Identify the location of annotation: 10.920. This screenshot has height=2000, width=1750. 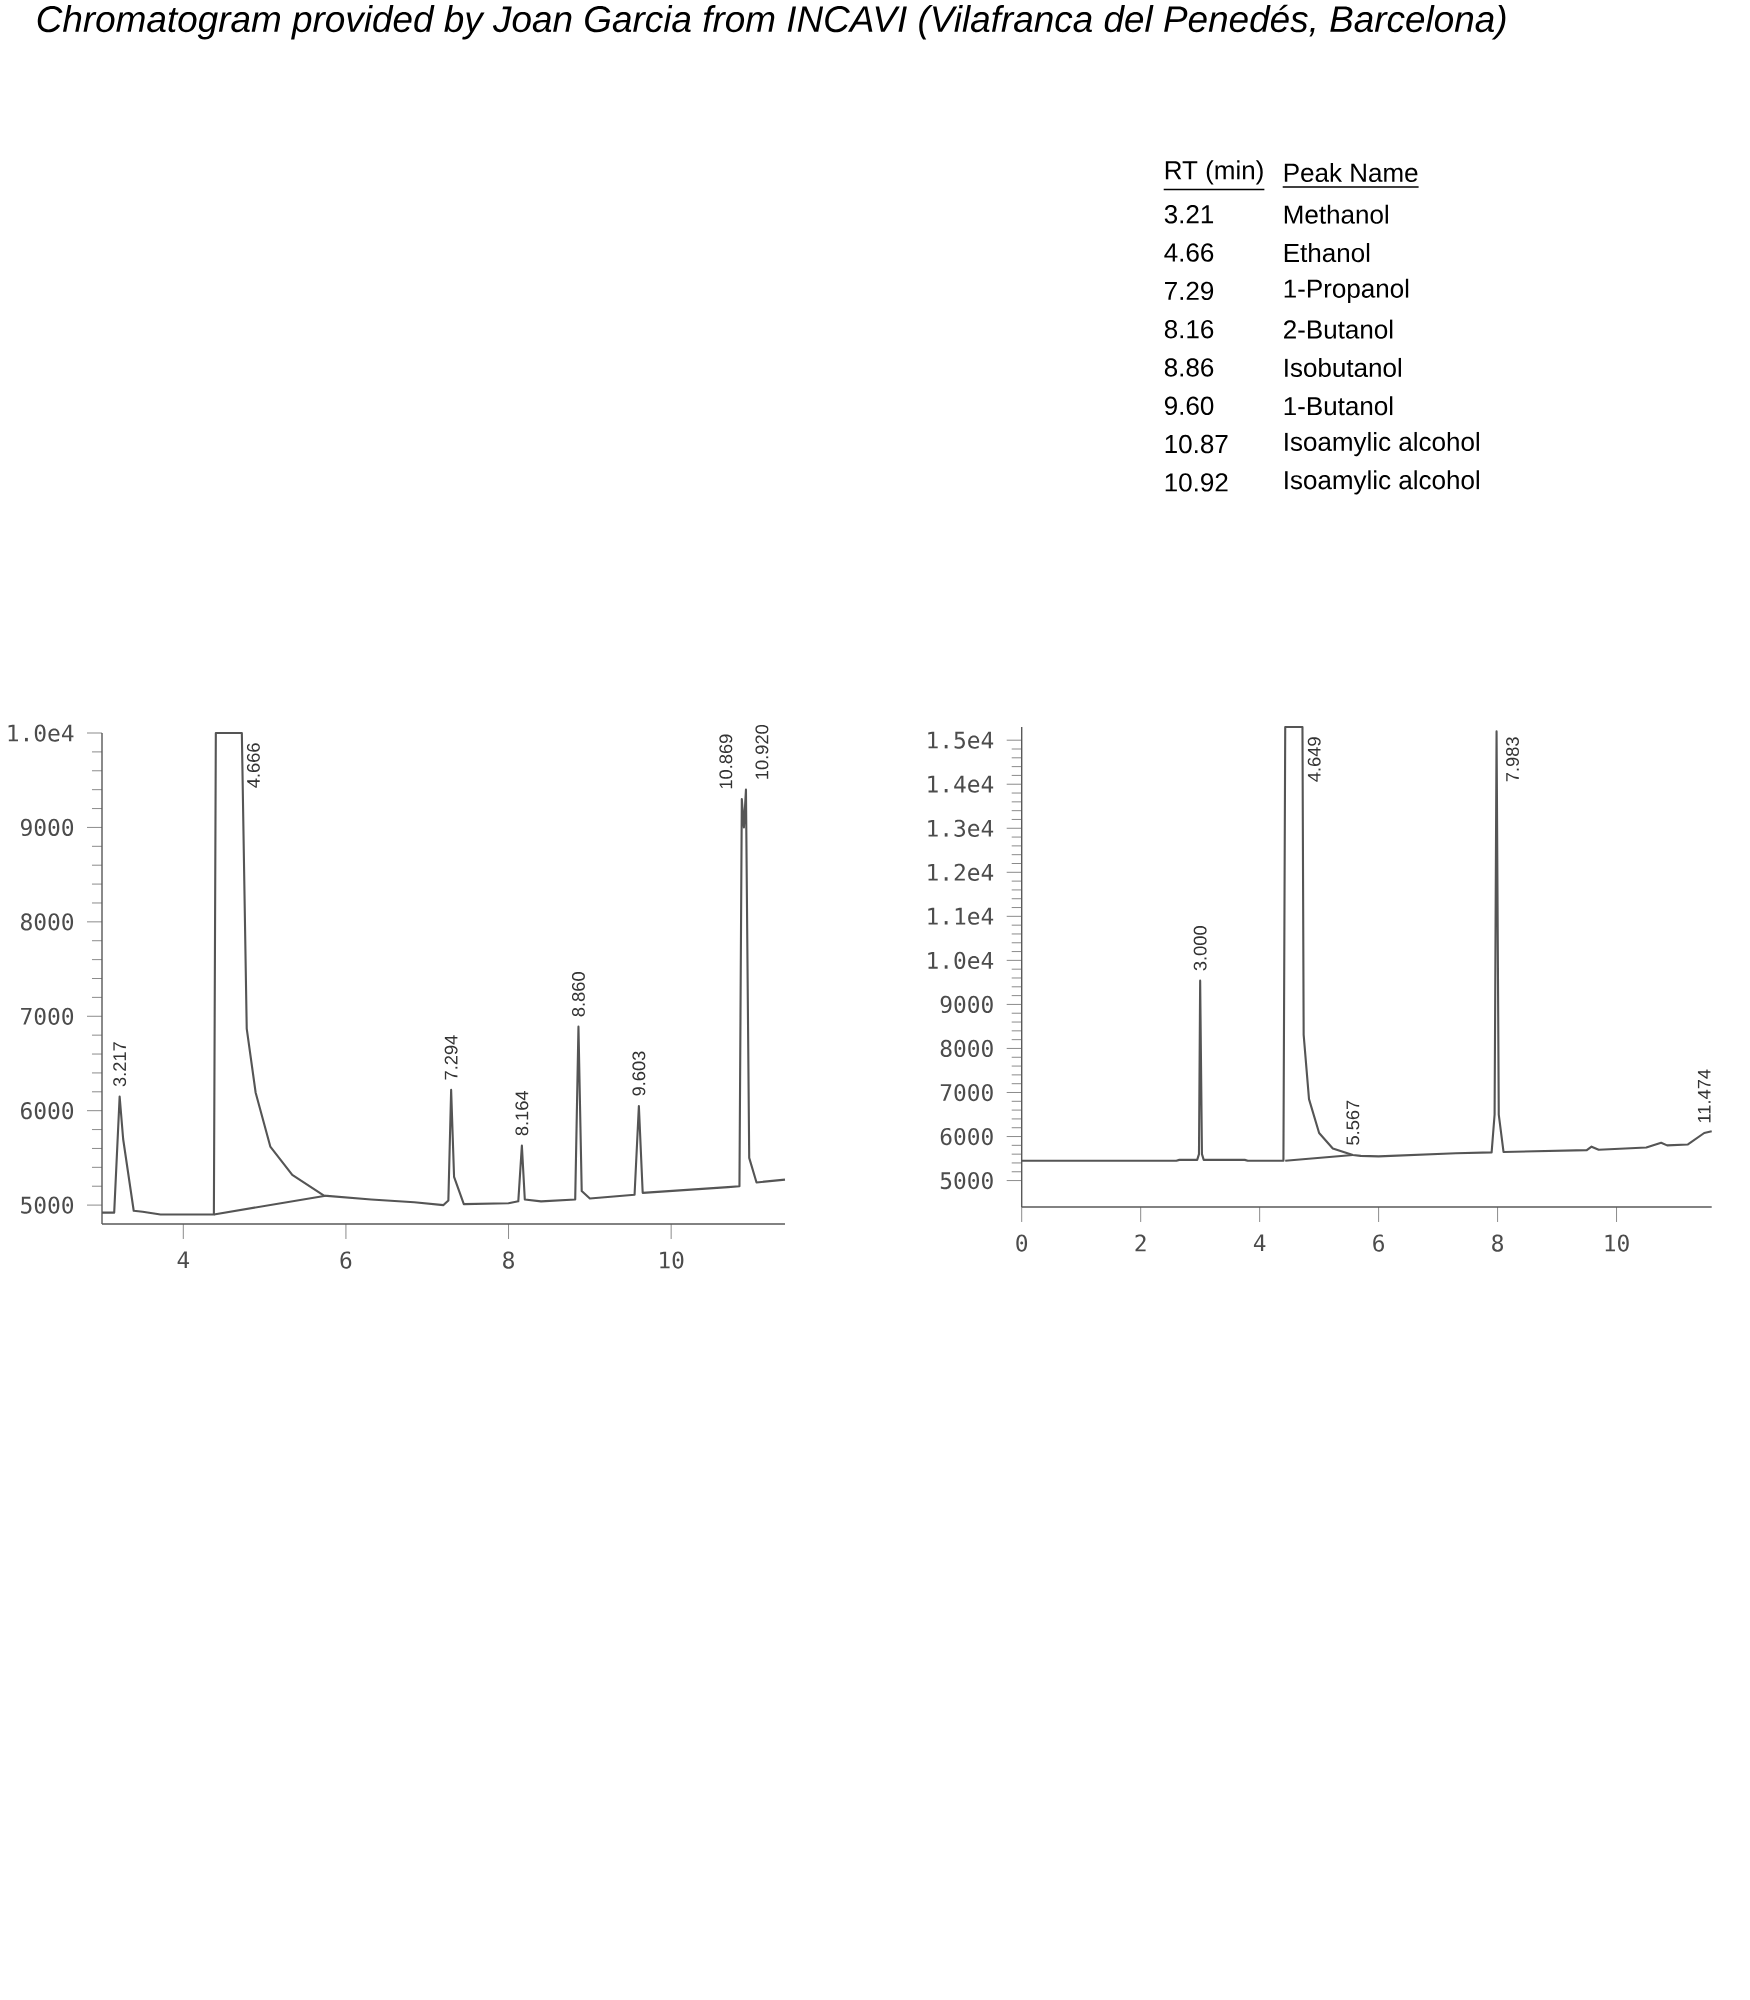
(762, 751).